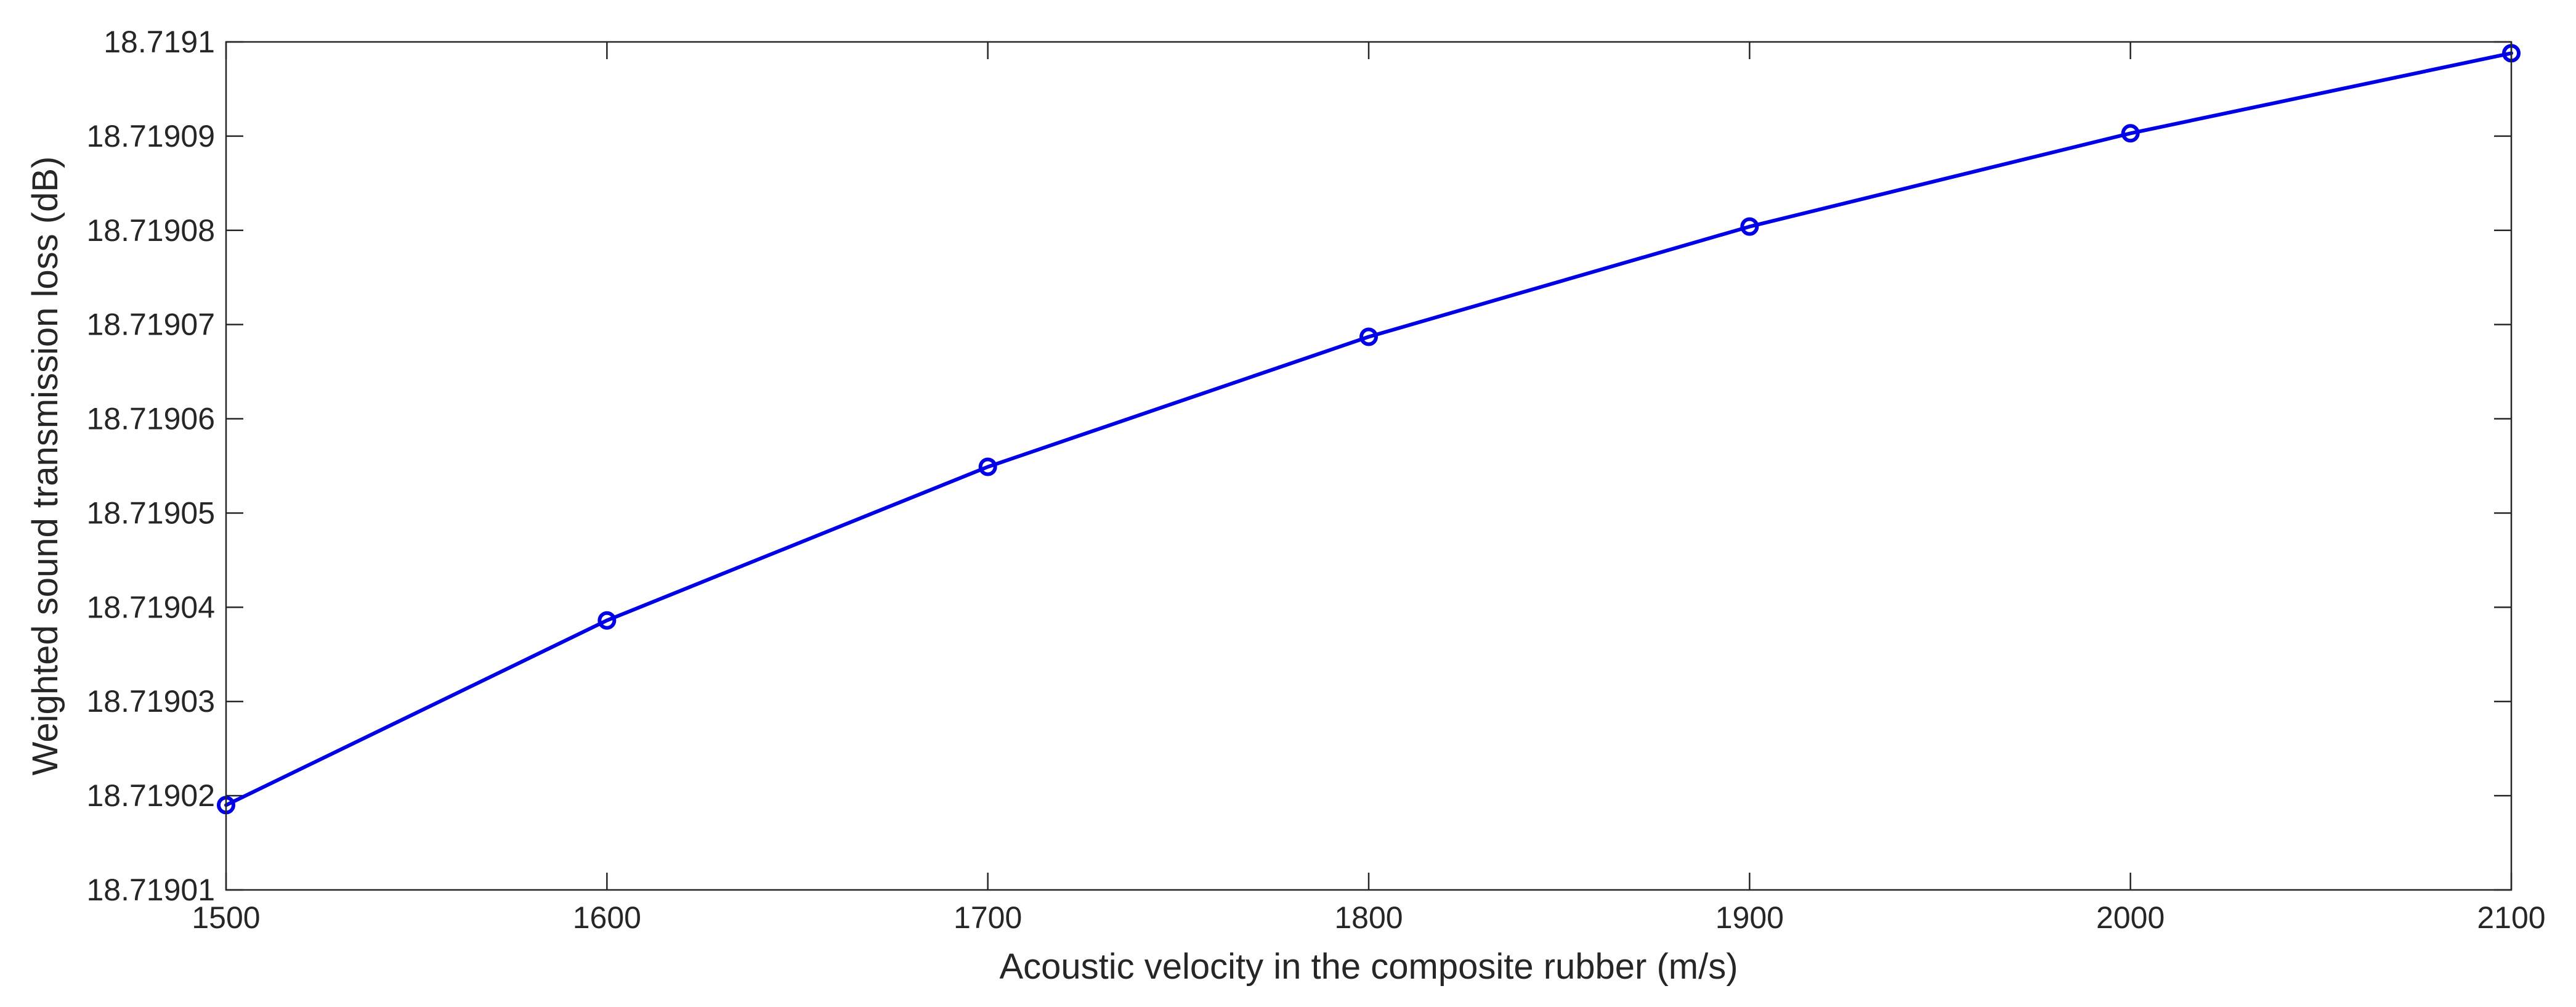  I want to click on y-tick-label: 18.71901, so click(150, 890).